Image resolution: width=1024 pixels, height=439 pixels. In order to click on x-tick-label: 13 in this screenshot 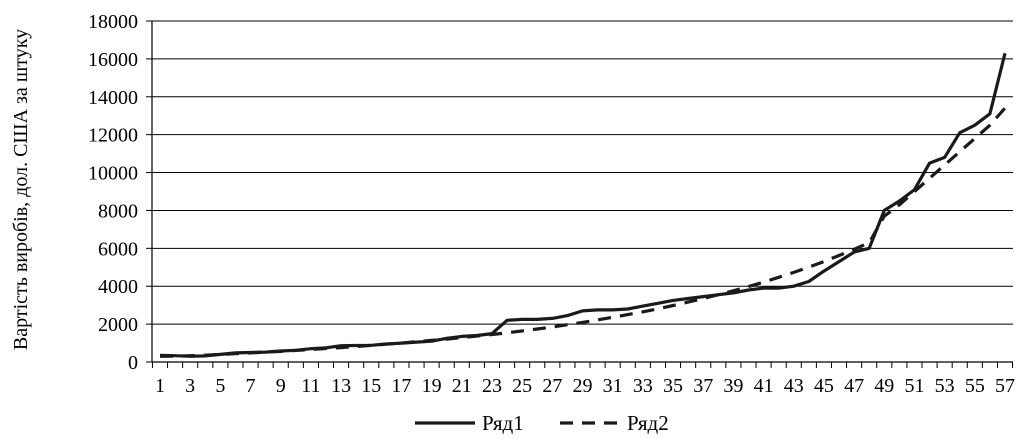, I will do `click(341, 386)`.